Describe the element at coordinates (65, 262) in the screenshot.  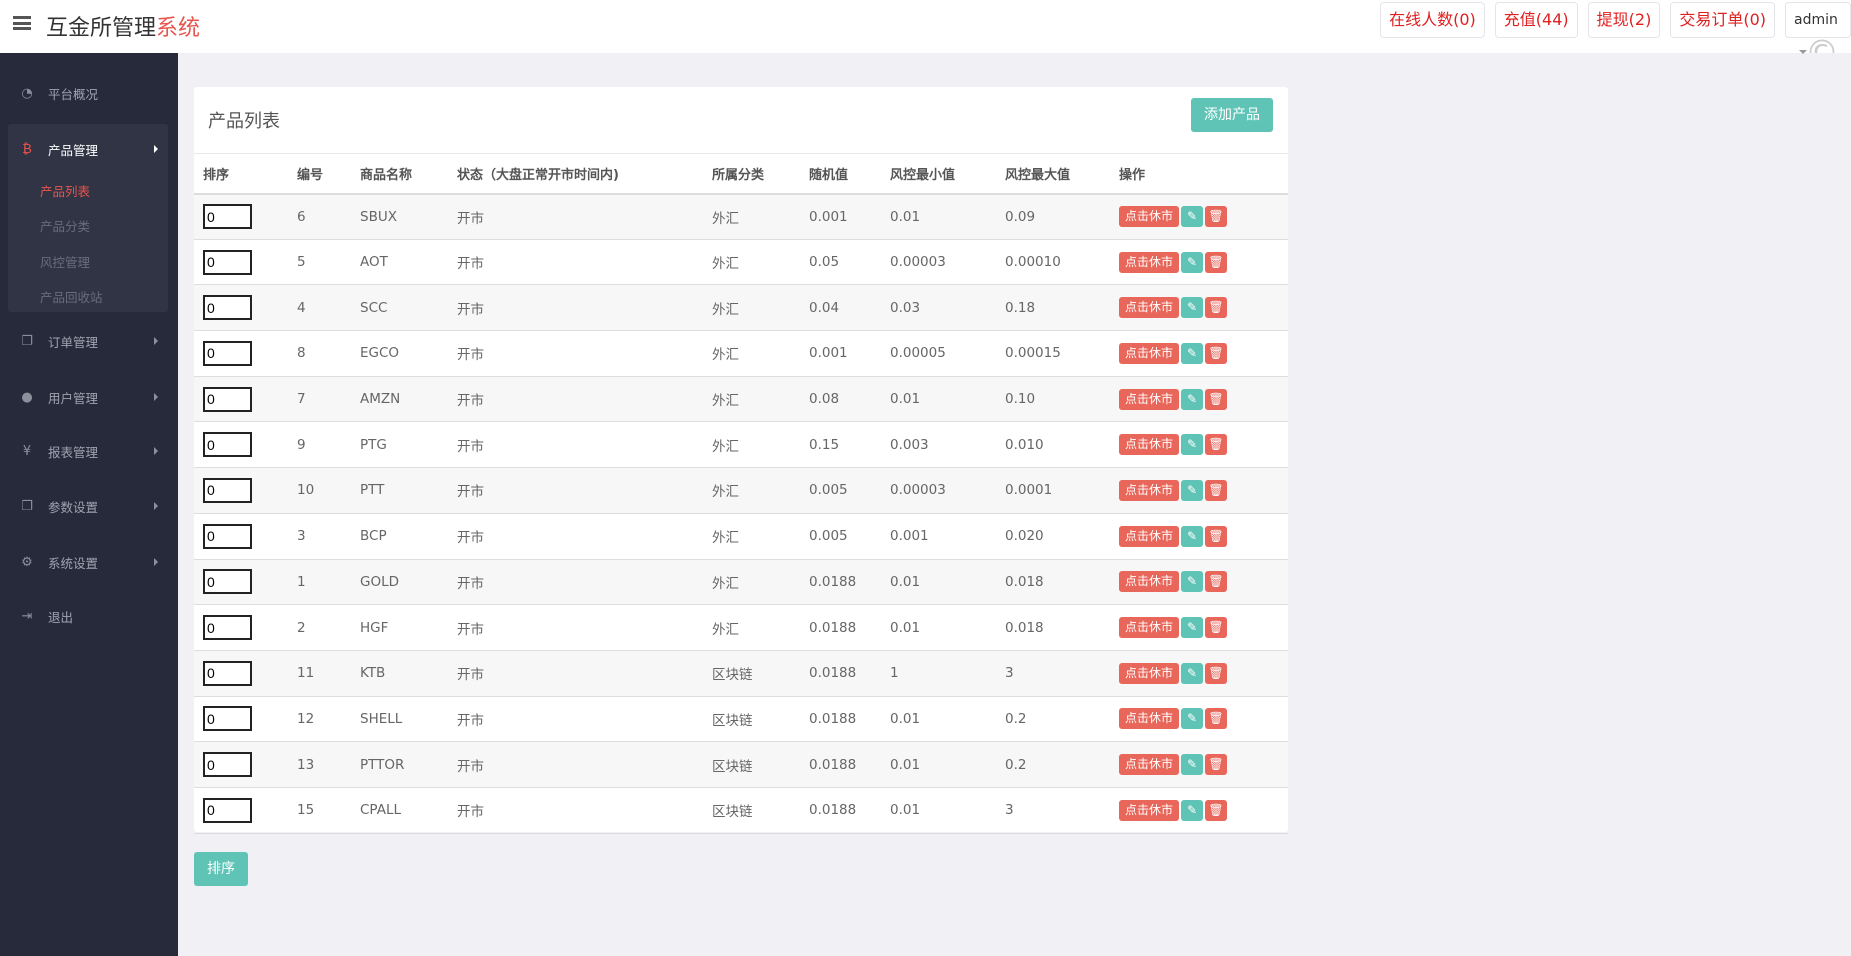
I see `sidebar-sub-risk-control: 风控管理` at that location.